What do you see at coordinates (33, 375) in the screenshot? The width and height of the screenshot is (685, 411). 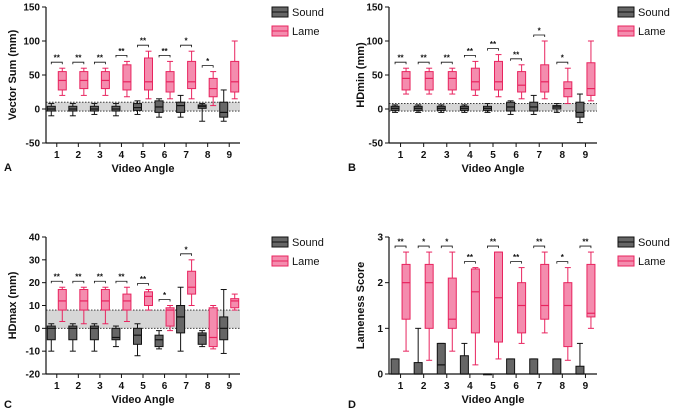 I see `y-tick-label: -20` at bounding box center [33, 375].